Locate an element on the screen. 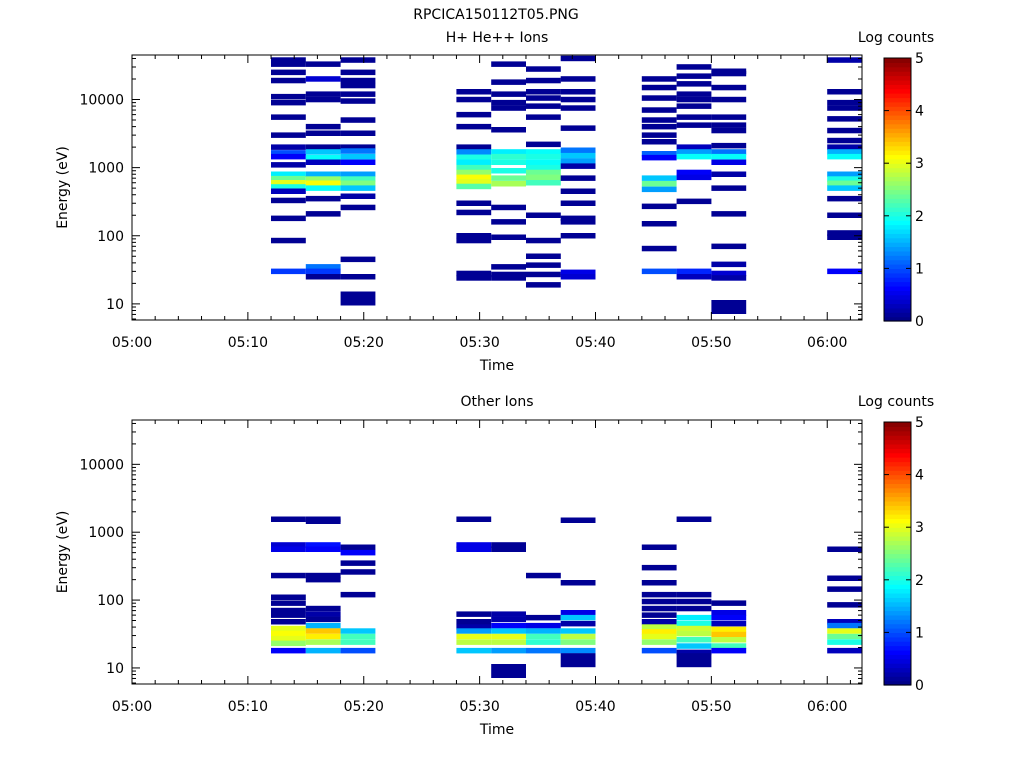  y-tick-label: 10 is located at coordinates (115, 669).